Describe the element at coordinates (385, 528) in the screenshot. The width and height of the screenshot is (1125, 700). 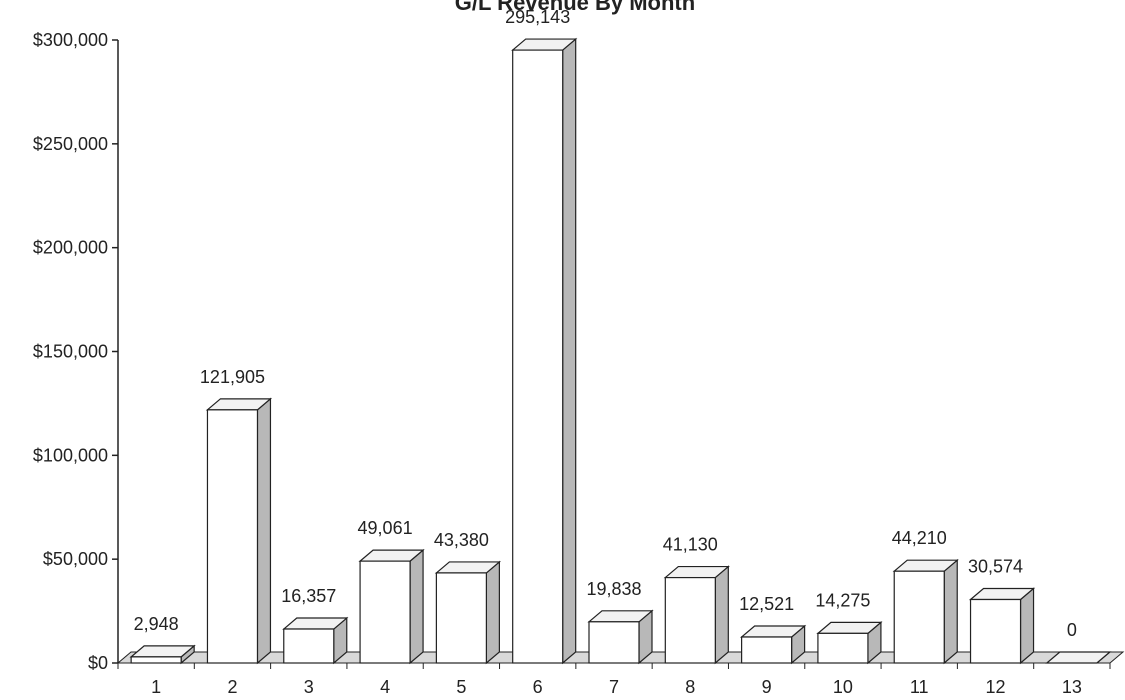
I see `data-label: 49,061` at that location.